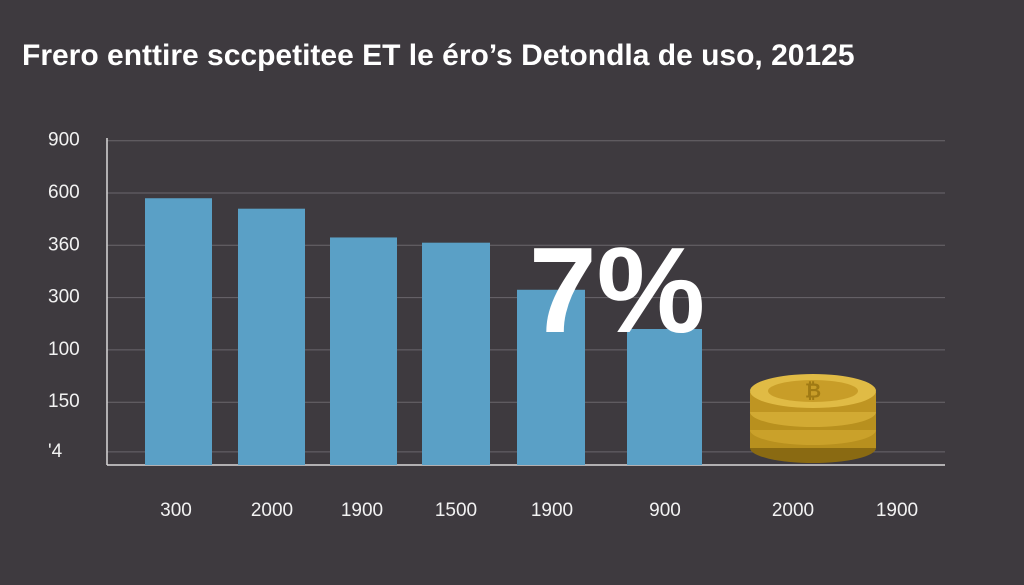 This screenshot has width=1024, height=585. What do you see at coordinates (665, 510) in the screenshot?
I see `x-tick-label: 900` at bounding box center [665, 510].